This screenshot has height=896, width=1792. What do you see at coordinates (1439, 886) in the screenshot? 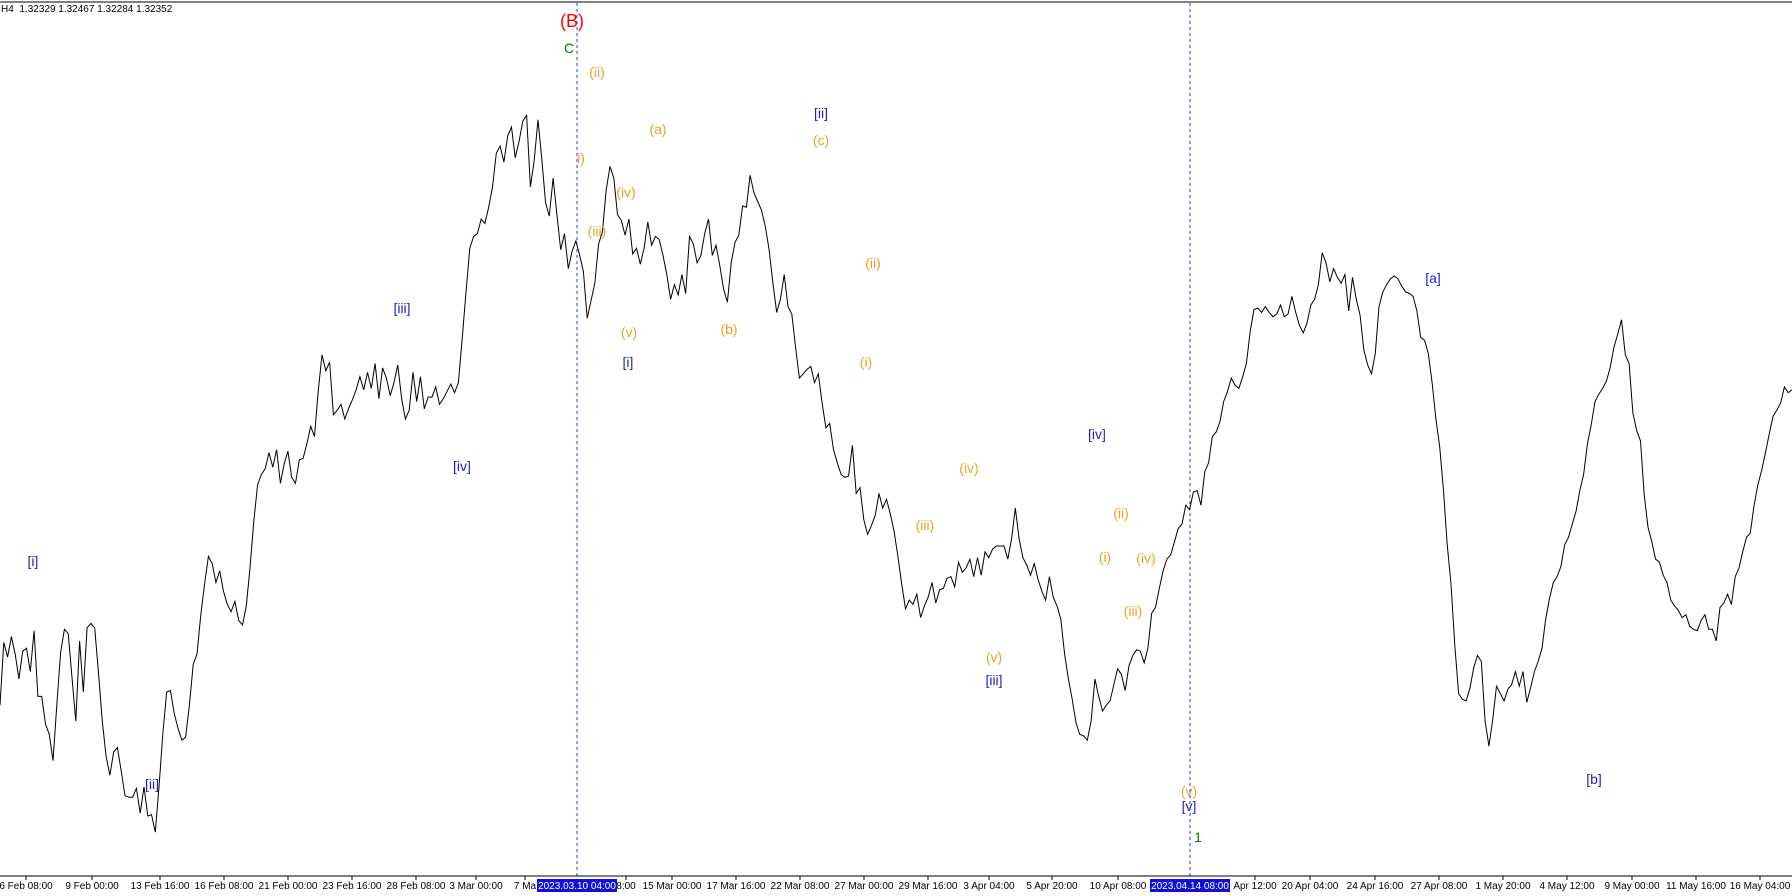
I see `time-tick-label: 27 Apr 08:00` at bounding box center [1439, 886].